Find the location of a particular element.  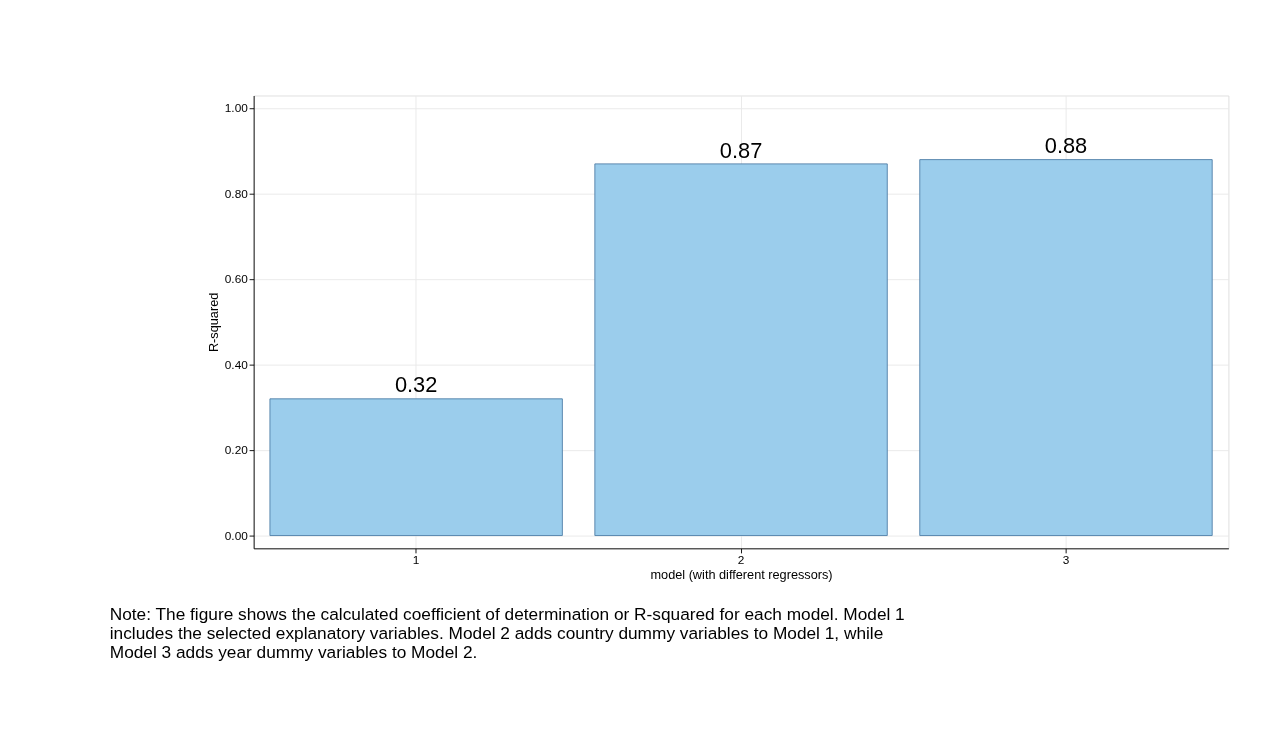

y-tick-label: 0.00 is located at coordinates (236, 535).